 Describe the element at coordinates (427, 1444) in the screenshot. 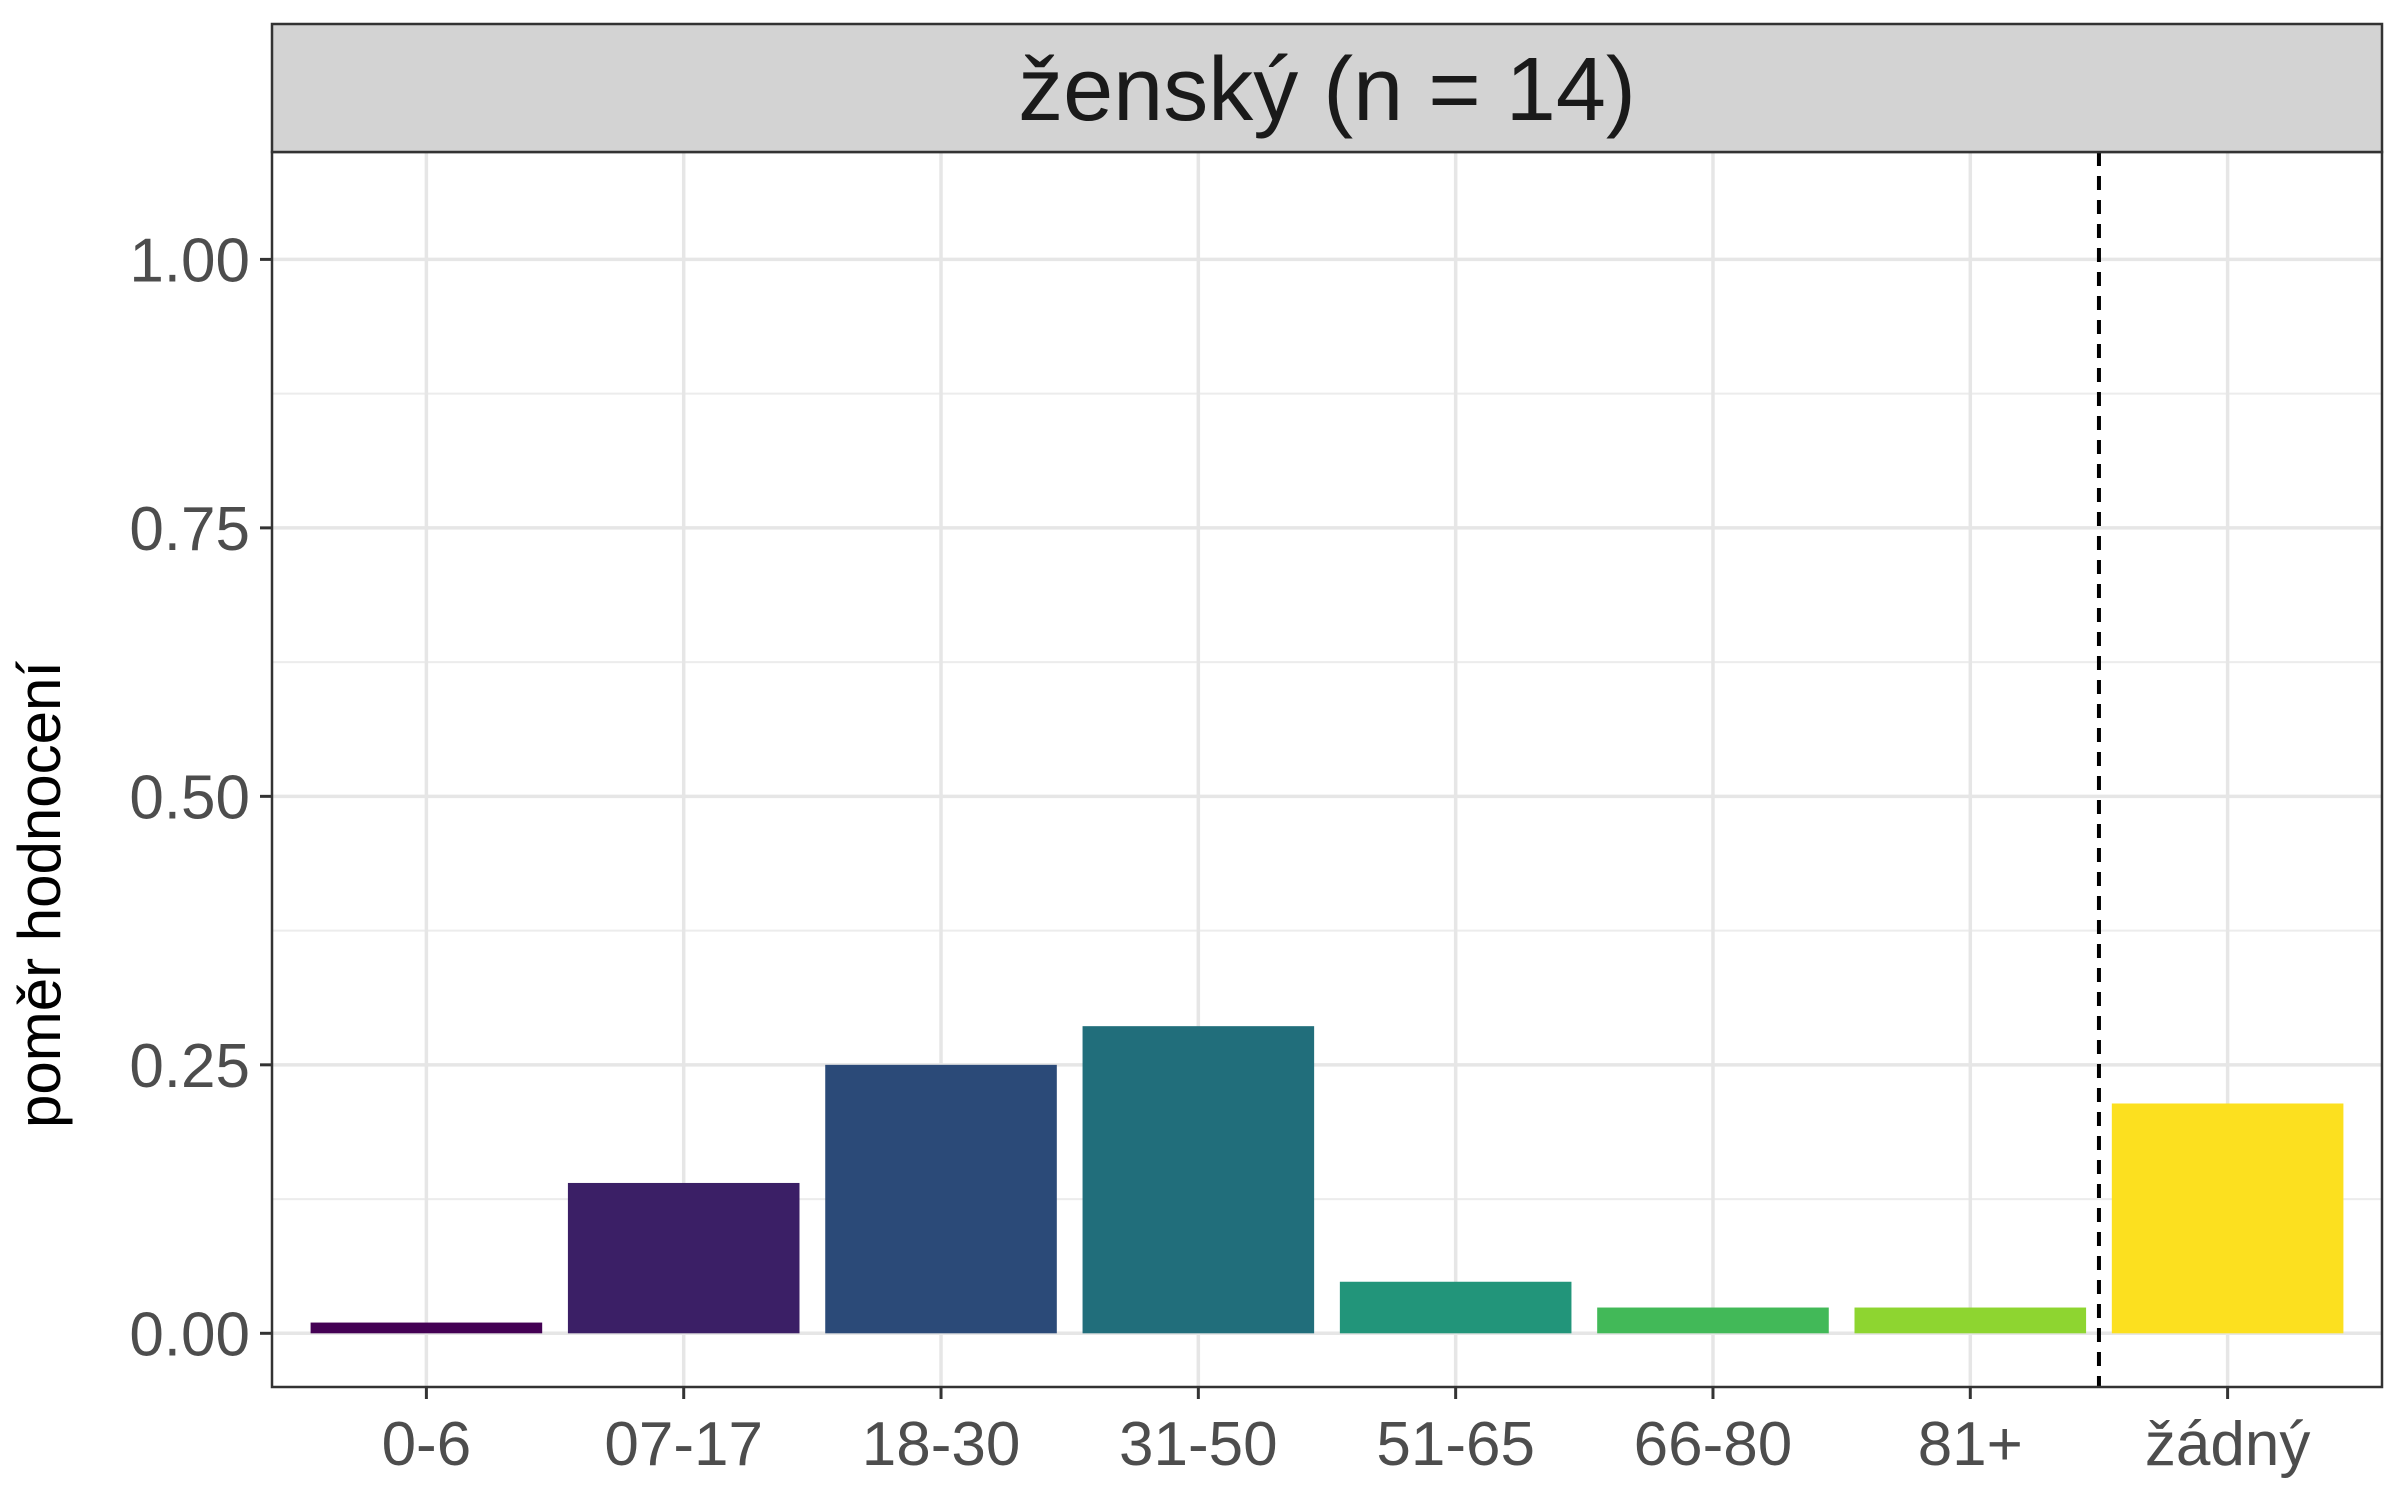

I see `x-tick-label: 0-6` at that location.